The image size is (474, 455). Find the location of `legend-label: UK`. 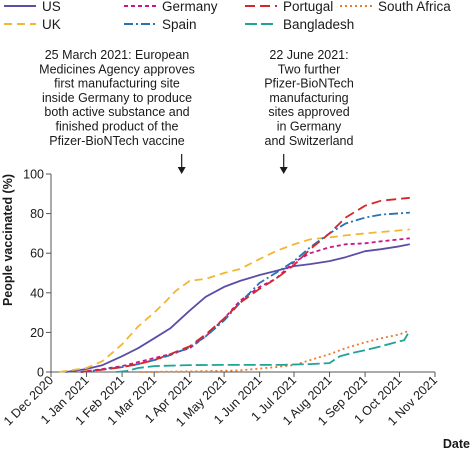

legend-label: UK is located at coordinates (51, 24).